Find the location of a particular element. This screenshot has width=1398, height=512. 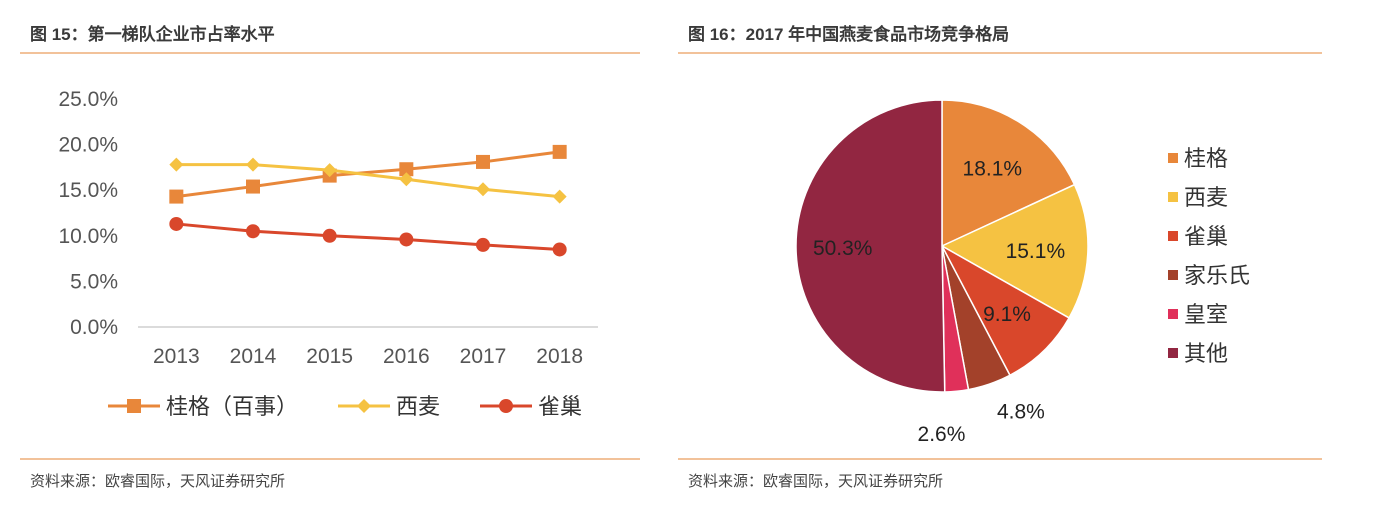

x-tick-label: 2015 is located at coordinates (329, 356).